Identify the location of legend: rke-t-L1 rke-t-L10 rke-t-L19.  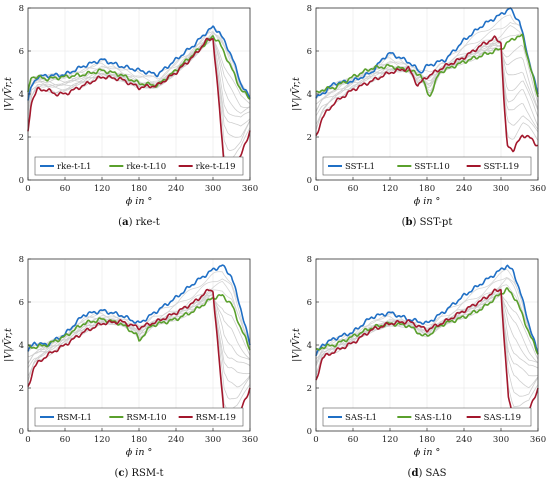
(139, 166).